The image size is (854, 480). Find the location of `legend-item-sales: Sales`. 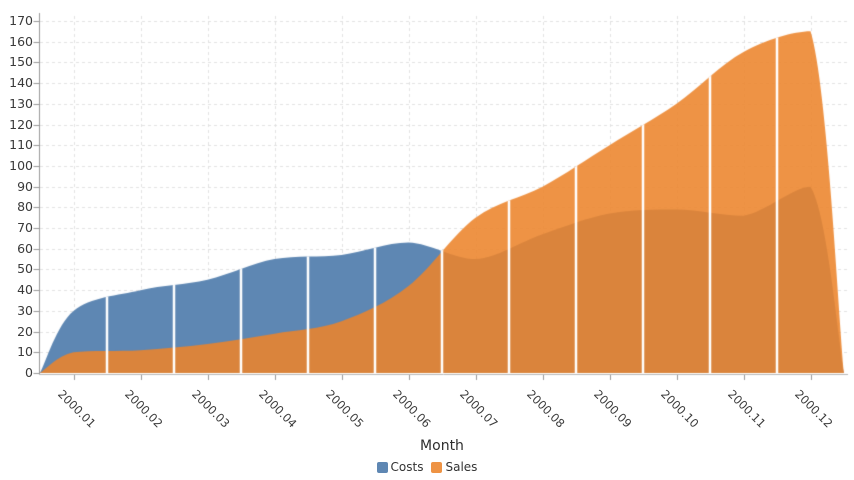

legend-item-sales: Sales is located at coordinates (454, 467).